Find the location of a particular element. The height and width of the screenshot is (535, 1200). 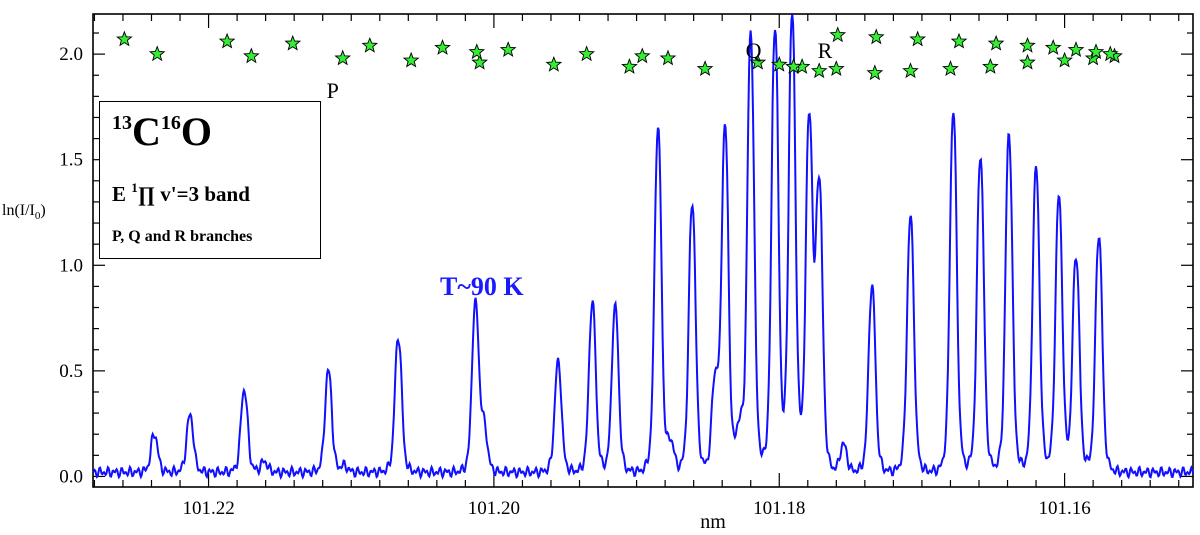

branch-annotations: P Q R is located at coordinates (580, 70).